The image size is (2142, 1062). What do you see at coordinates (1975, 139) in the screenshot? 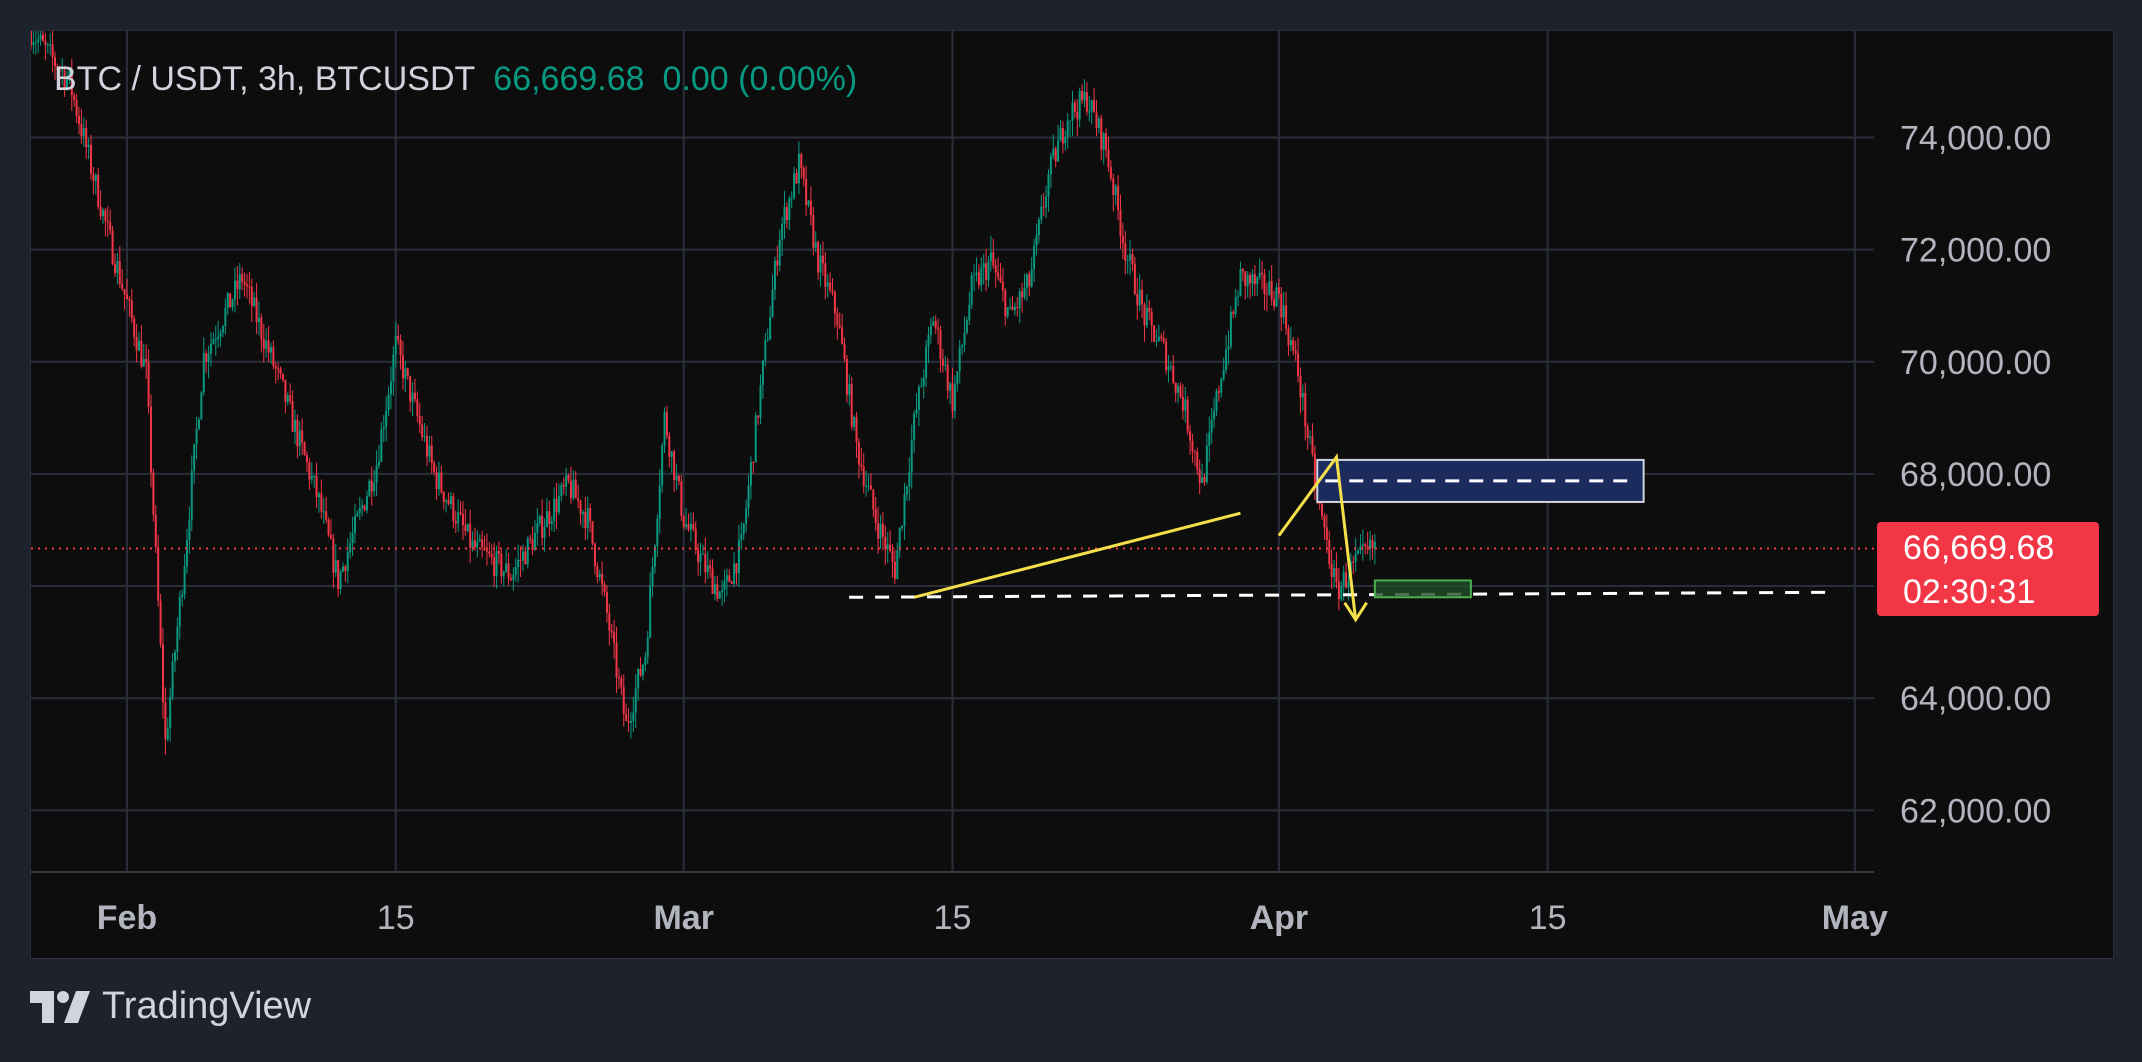
I see `price-tick-label: 74,000.00` at bounding box center [1975, 139].